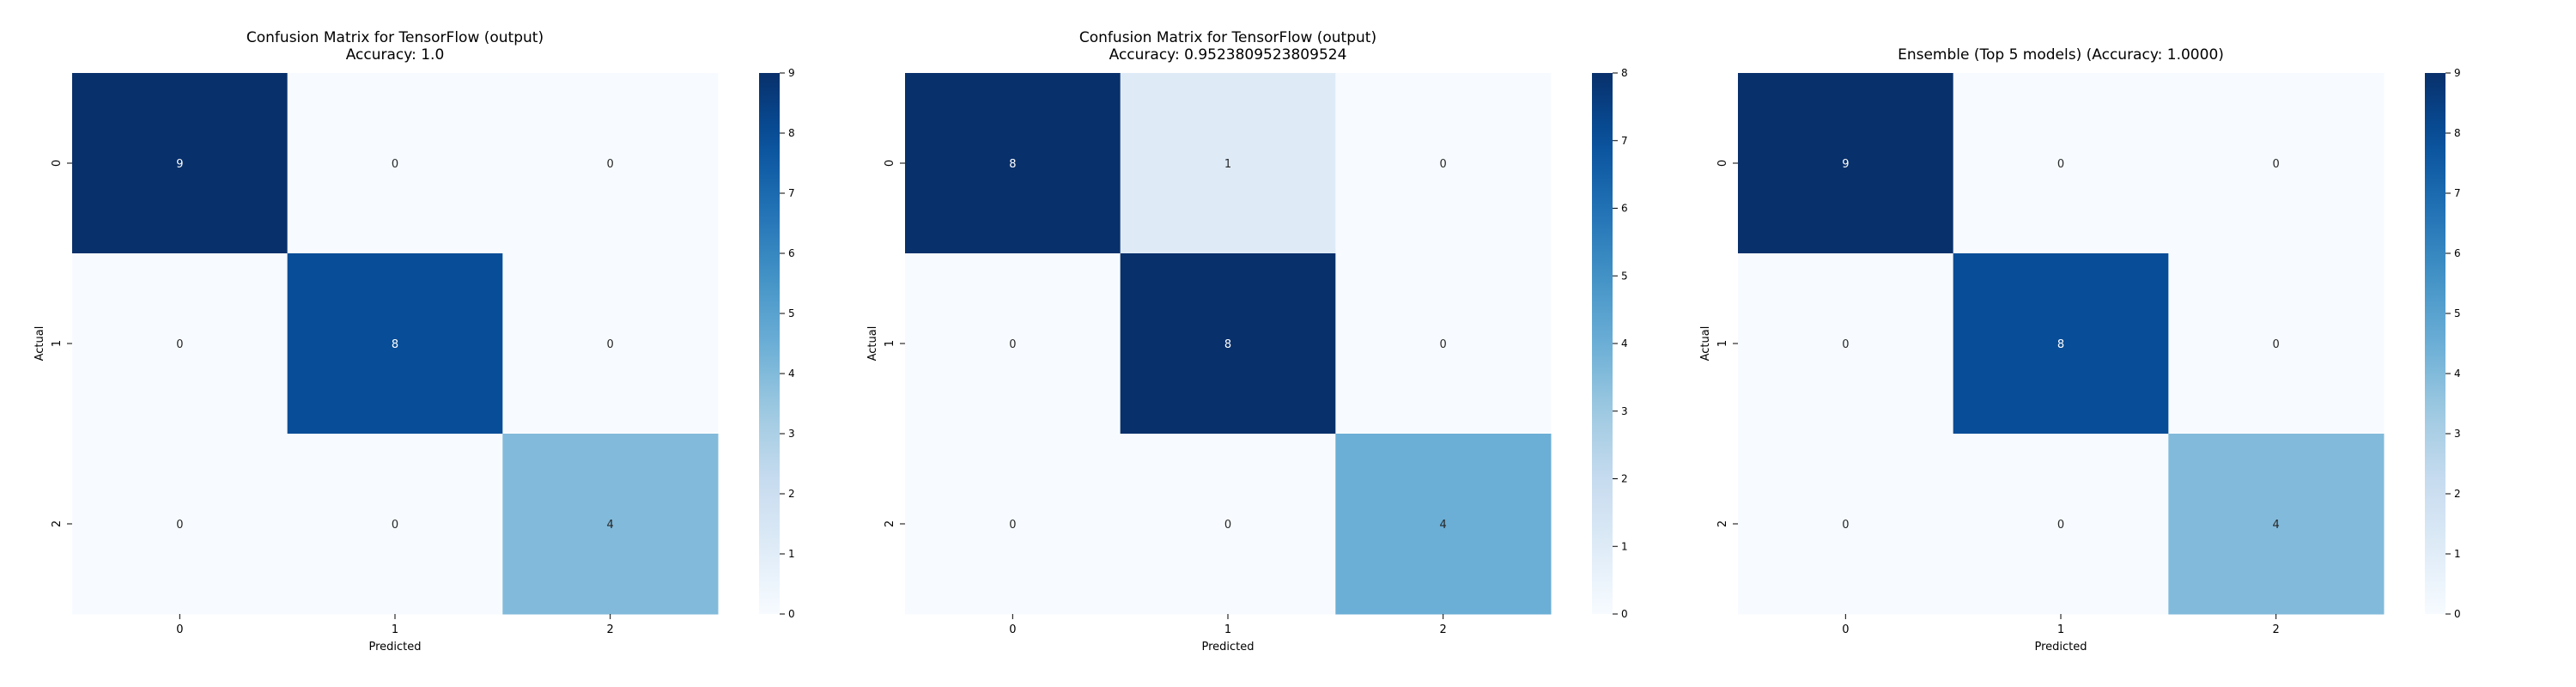  I want to click on cell-value-label: 1, so click(1228, 164).